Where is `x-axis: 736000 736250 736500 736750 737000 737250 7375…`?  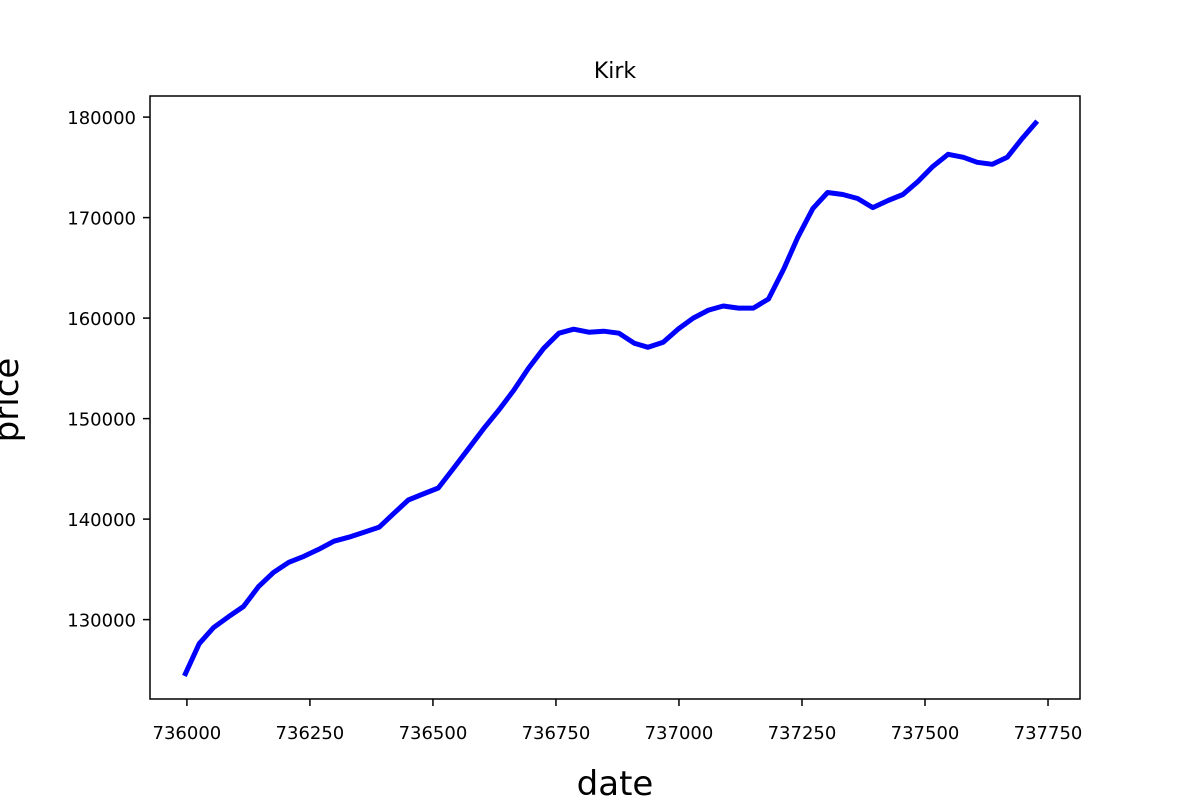
x-axis: 736000 736250 736500 736750 737000 737250 7375… is located at coordinates (618, 721).